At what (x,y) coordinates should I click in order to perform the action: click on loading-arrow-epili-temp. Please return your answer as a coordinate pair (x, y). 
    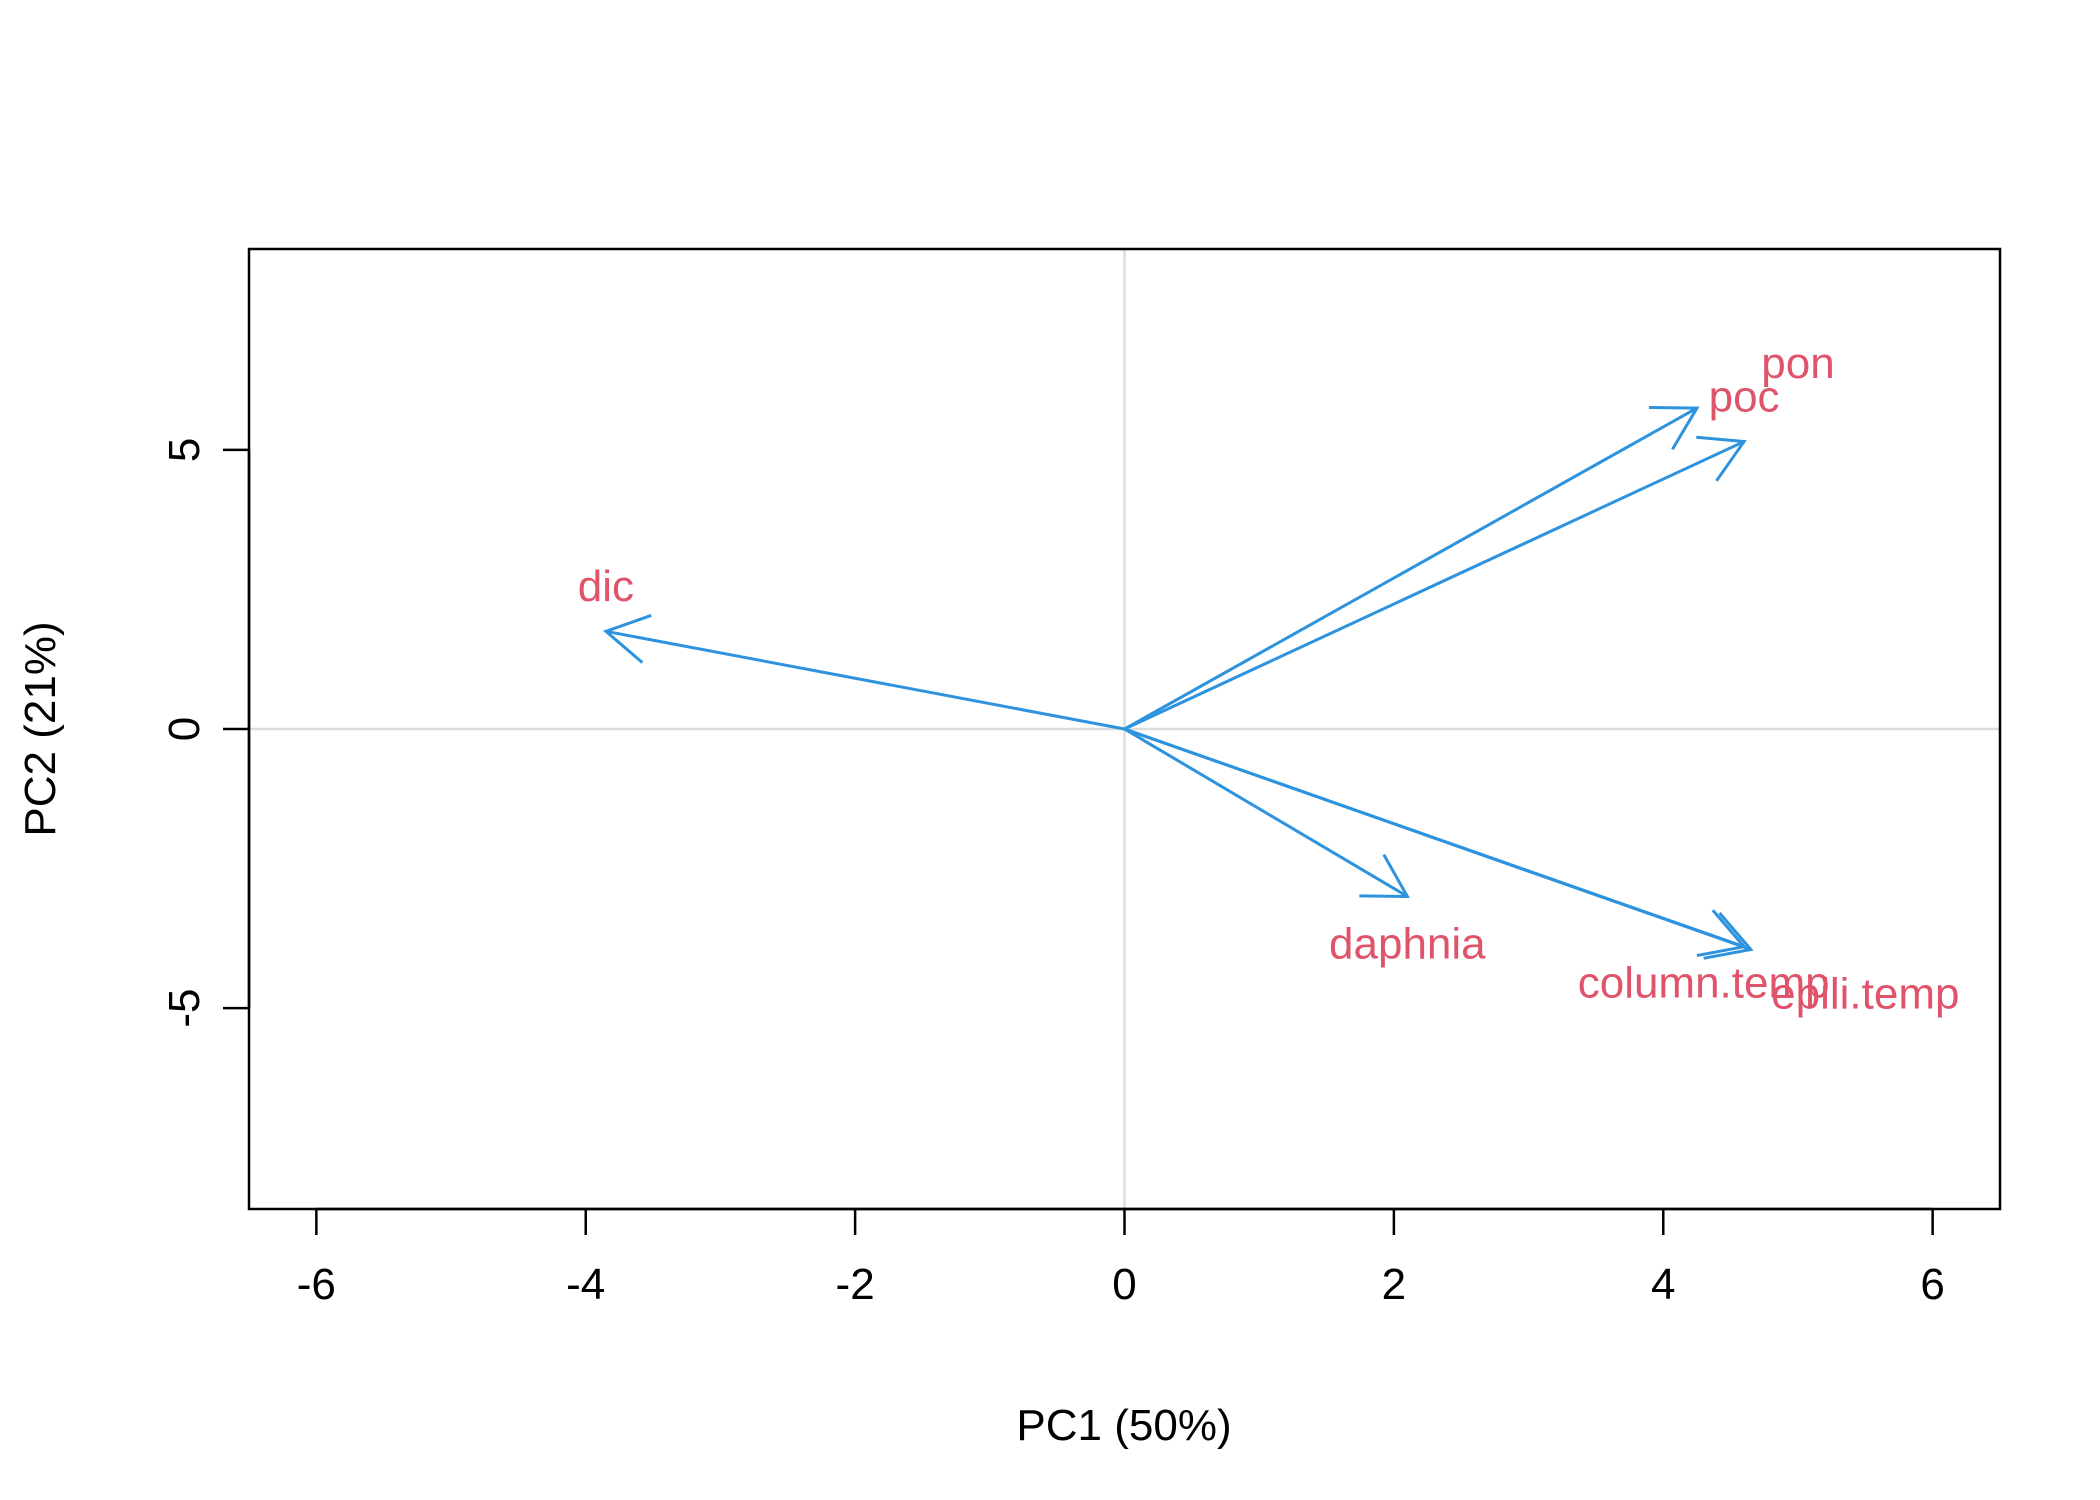
    Looking at the image, I should click on (1439, 843).